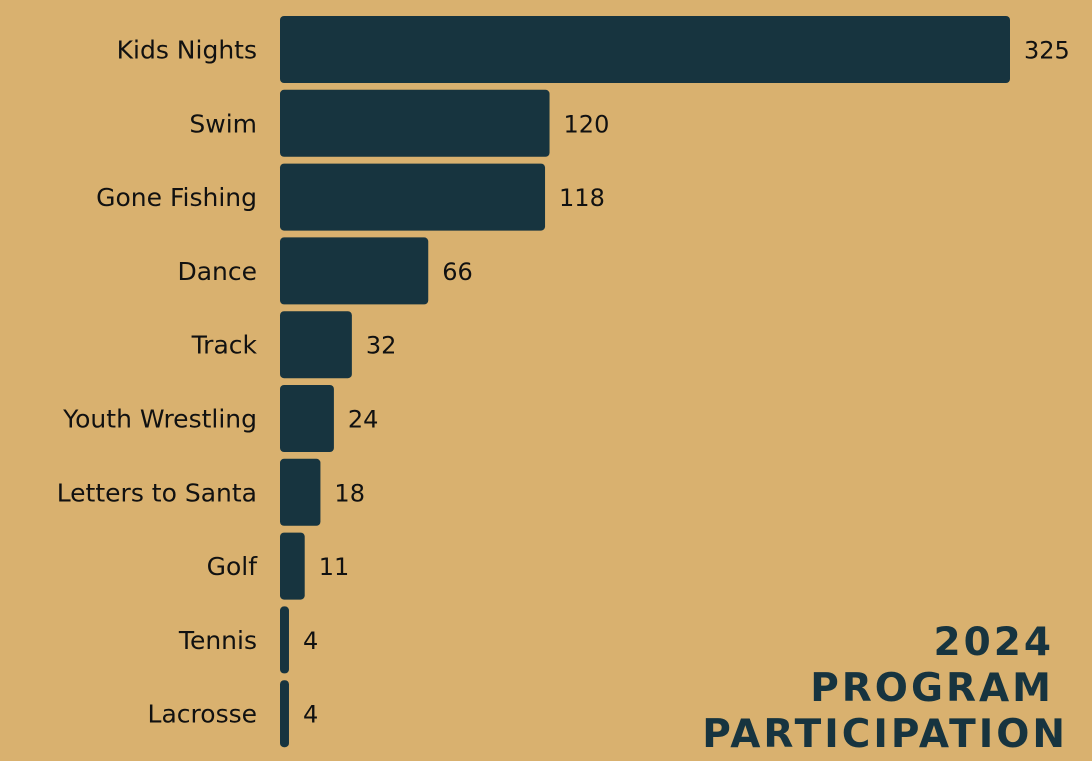 This screenshot has width=1092, height=761. What do you see at coordinates (202, 714) in the screenshot?
I see `category-label-lacrosse: Lacrosse` at bounding box center [202, 714].